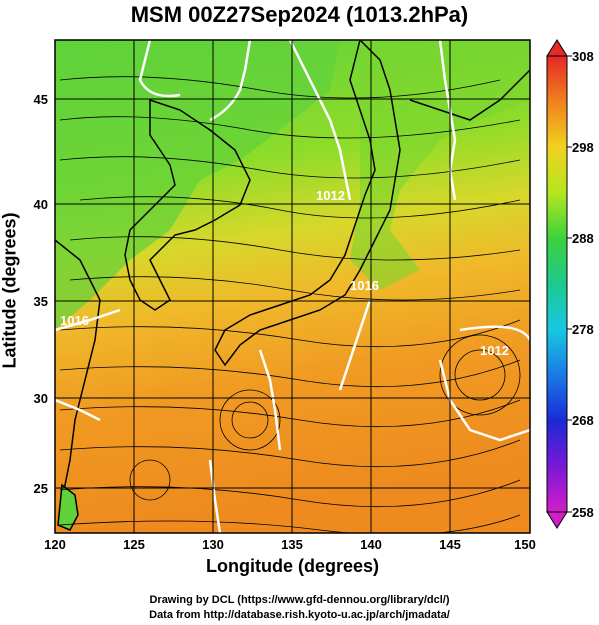  Describe the element at coordinates (525, 544) in the screenshot. I see `x-tick-label: 150` at that location.